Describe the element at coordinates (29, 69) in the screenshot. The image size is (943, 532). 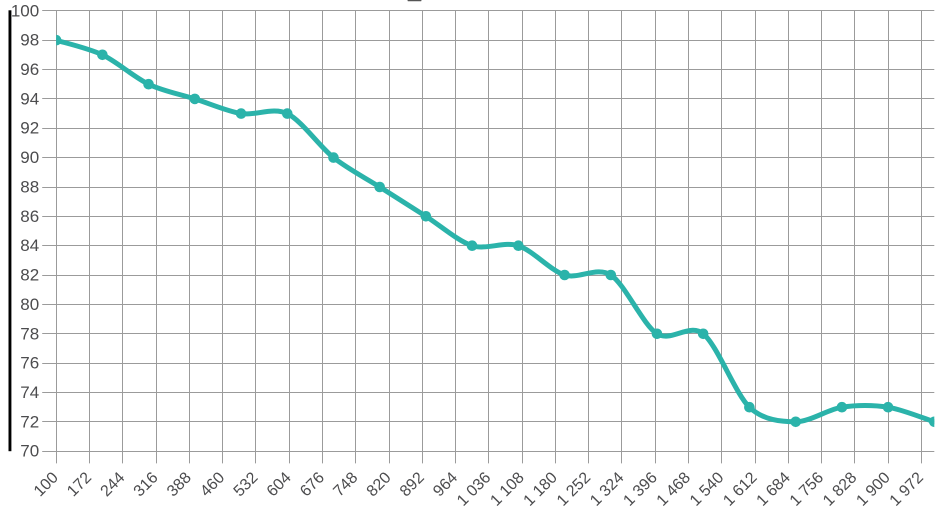
I see `svg-text: 96` at that location.